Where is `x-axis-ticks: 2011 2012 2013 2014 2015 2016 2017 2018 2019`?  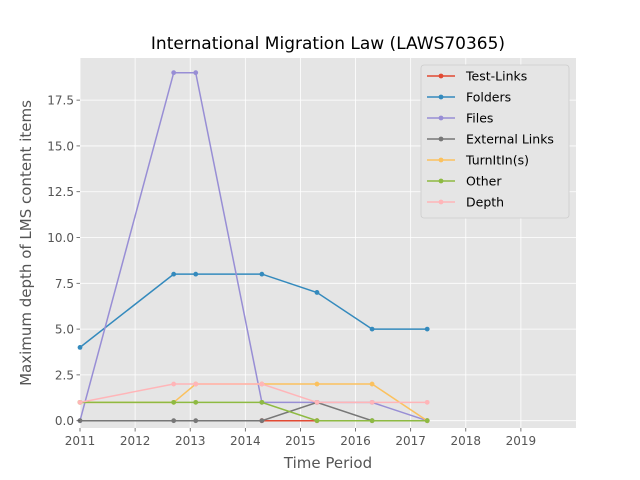 x-axis-ticks: 2011 2012 2013 2014 2015 2016 2017 2018 2019 is located at coordinates (300, 438).